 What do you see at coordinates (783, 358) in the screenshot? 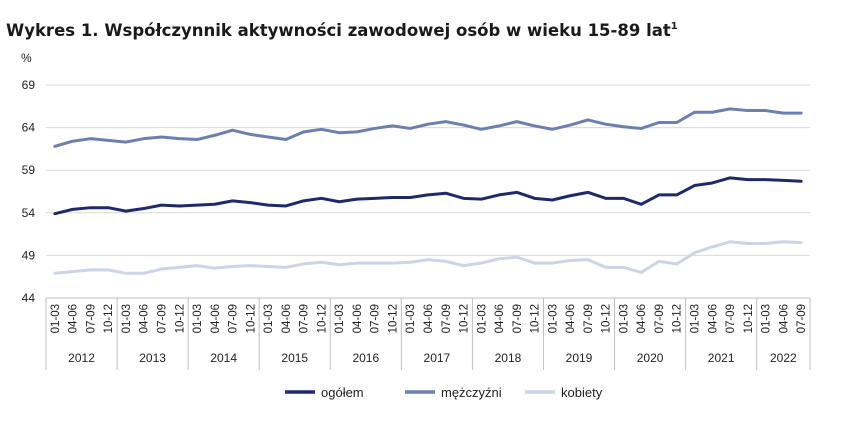
I see `year-label: 2022` at bounding box center [783, 358].